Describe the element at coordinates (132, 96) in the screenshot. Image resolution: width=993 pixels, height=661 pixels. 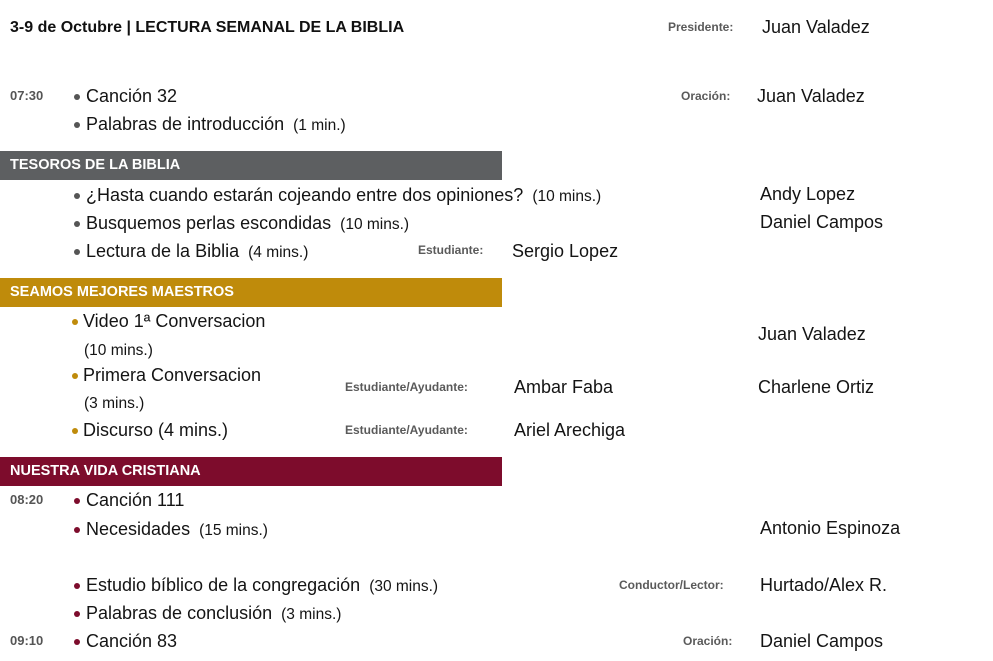
I see `opening-song: Canción 32` at that location.